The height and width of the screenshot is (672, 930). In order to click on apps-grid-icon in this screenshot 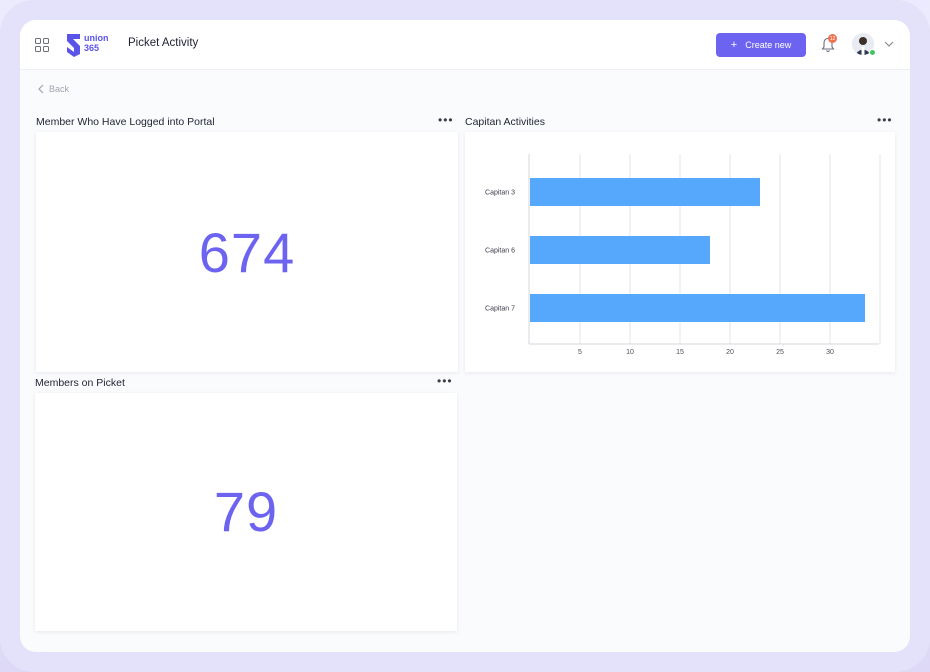, I will do `click(42, 45)`.